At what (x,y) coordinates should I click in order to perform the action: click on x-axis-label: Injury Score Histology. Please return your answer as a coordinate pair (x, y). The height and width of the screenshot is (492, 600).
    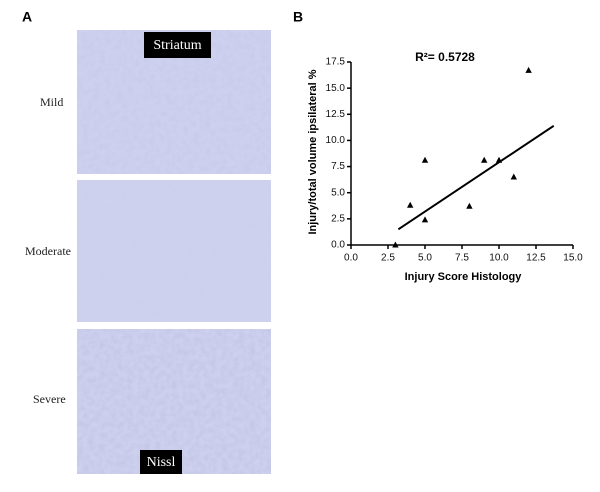
    Looking at the image, I should click on (464, 277).